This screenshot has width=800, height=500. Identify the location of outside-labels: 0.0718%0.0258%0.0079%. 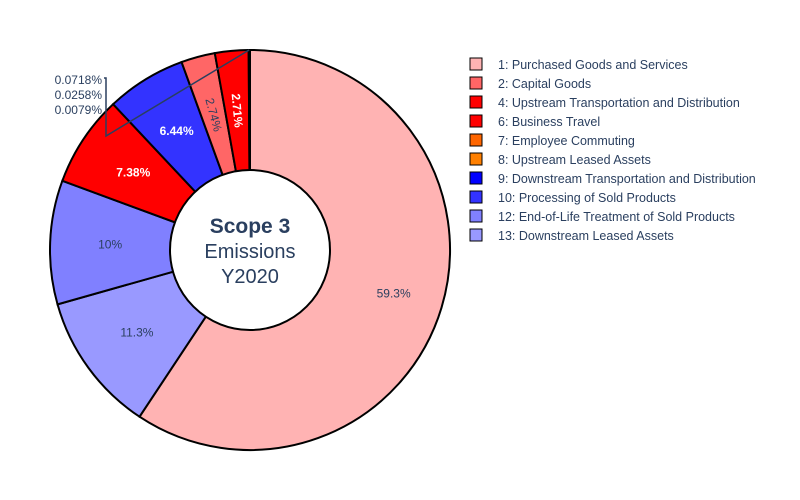
(152, 93).